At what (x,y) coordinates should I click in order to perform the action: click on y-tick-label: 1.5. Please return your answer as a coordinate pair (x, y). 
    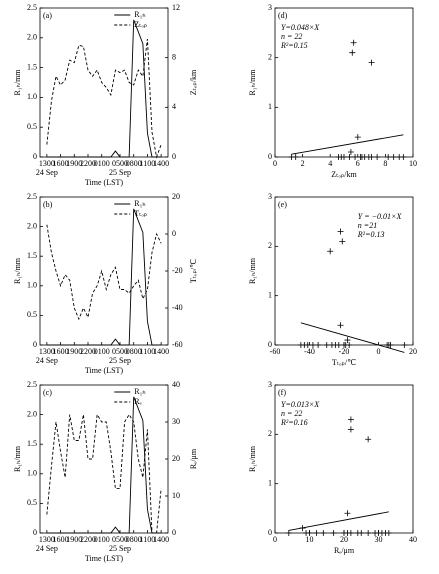
    Looking at the image, I should click on (32, 255).